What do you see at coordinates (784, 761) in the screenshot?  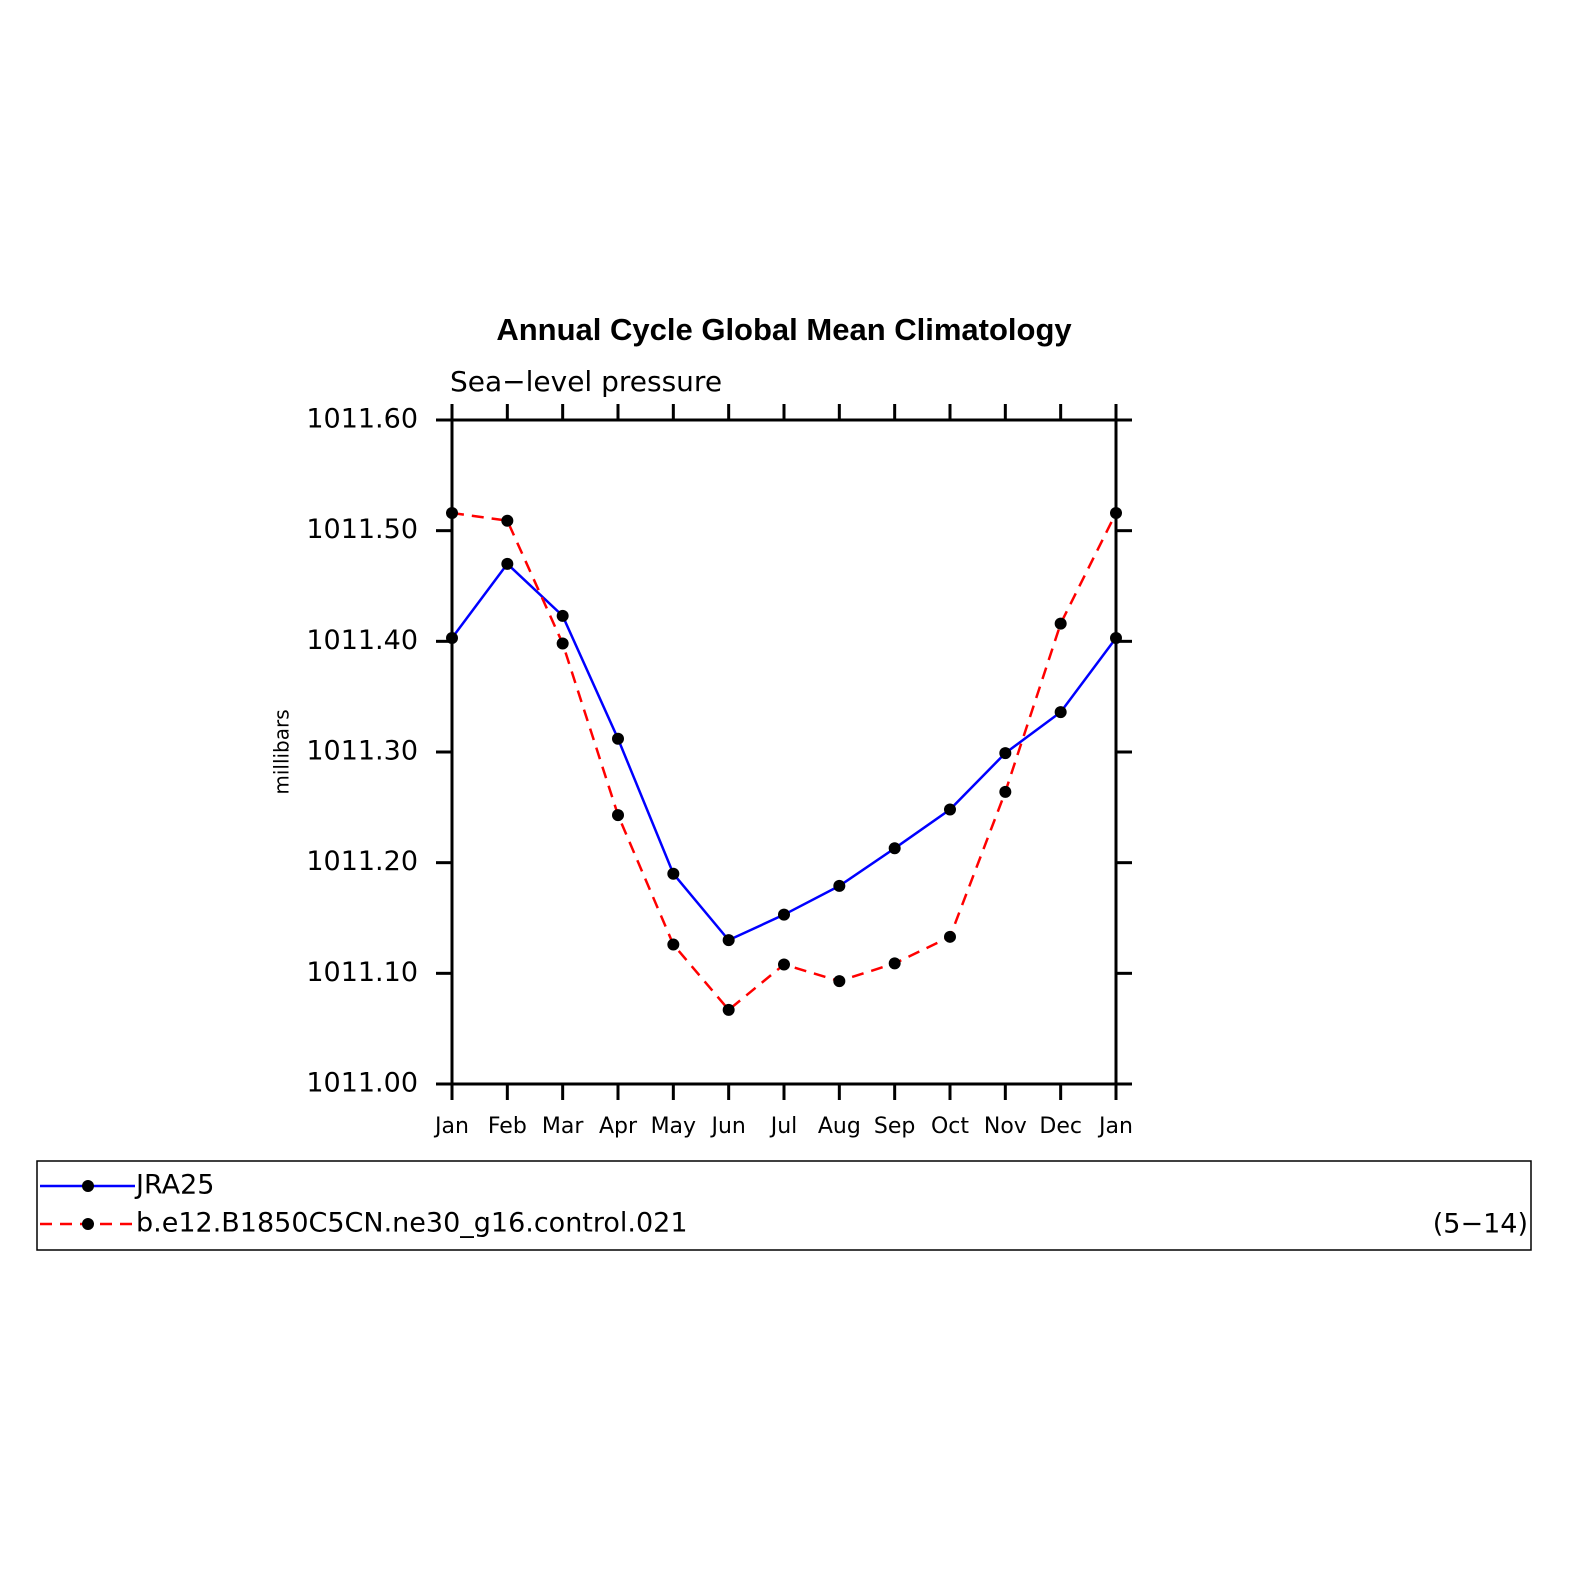 I see `series-line` at bounding box center [784, 761].